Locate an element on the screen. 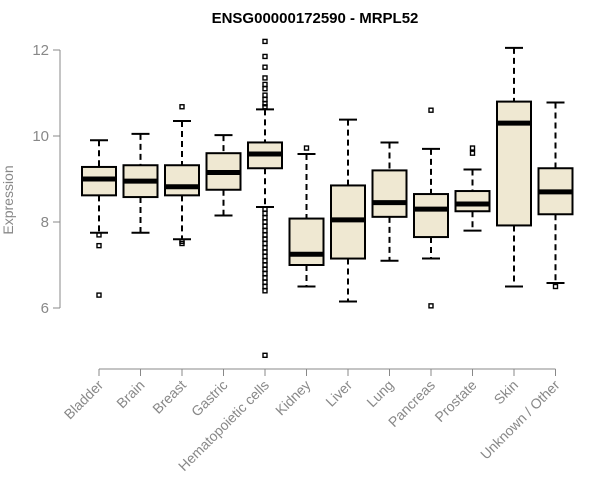 This screenshot has width=600, height=500. box-kidney is located at coordinates (306, 216).